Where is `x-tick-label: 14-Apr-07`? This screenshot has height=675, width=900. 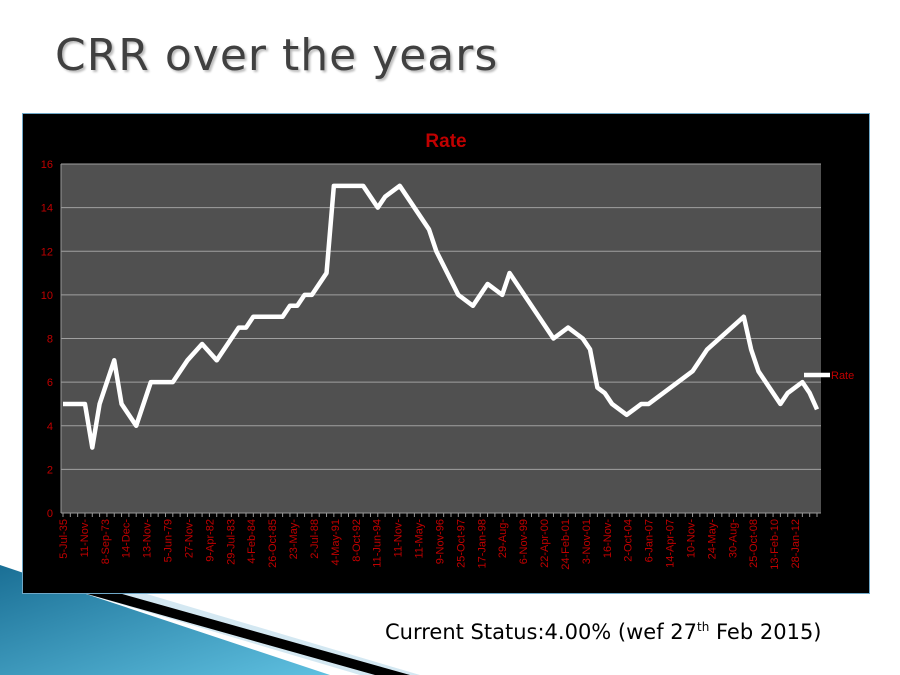
x-tick-label: 14-Apr-07 is located at coordinates (671, 543).